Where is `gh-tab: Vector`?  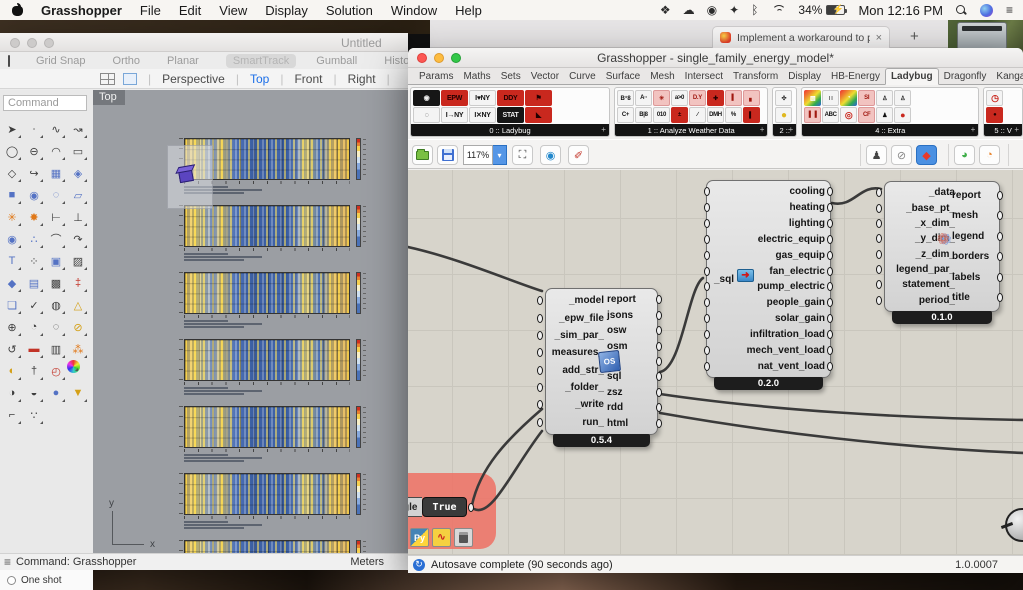
gh-tab: Vector is located at coordinates (545, 76).